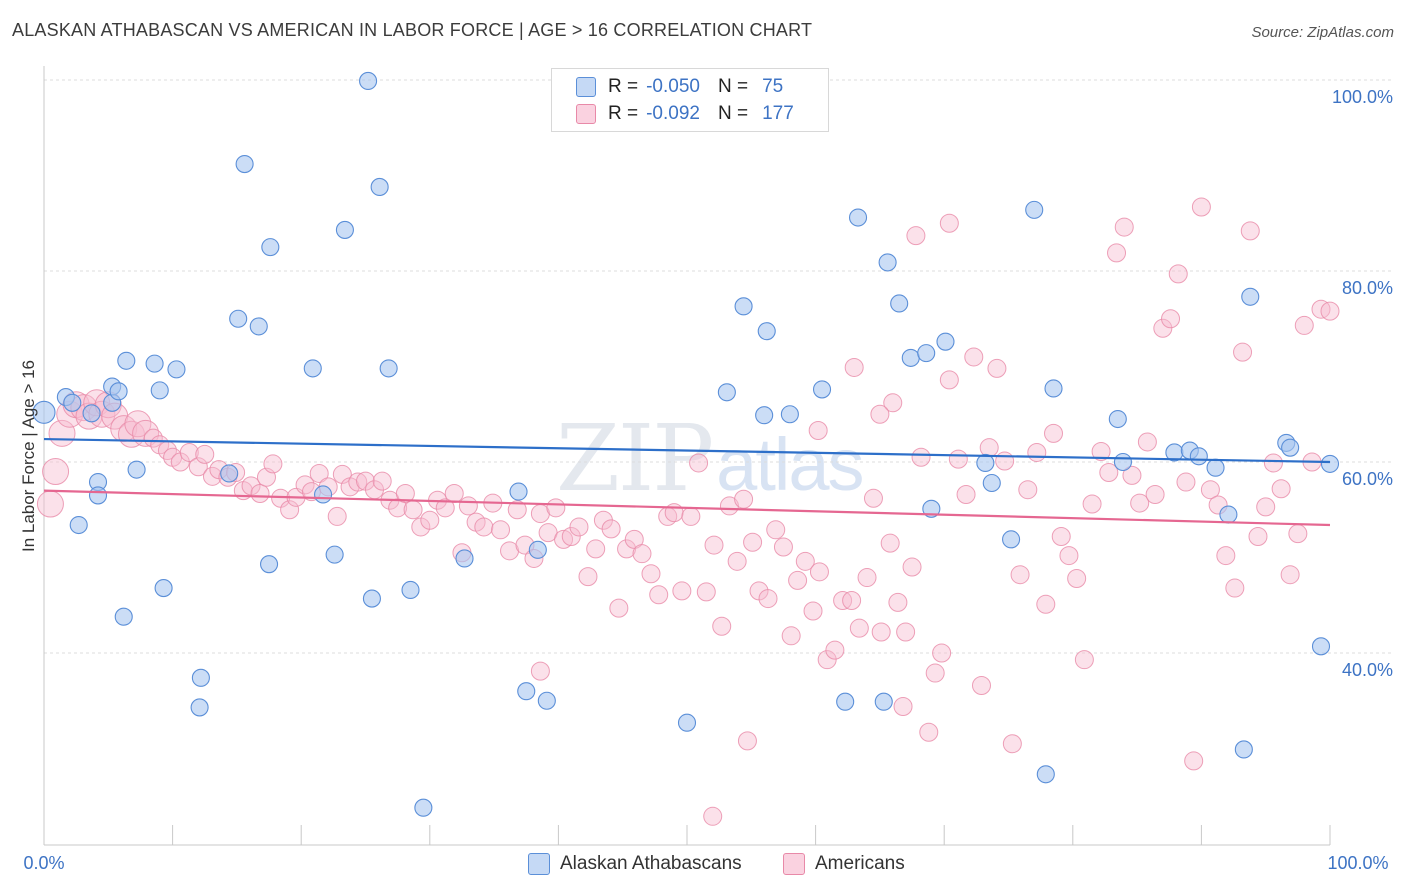 The width and height of the screenshot is (1406, 892). What do you see at coordinates (690, 100) in the screenshot?
I see `correlation-legend: R = -0.050 N = 75 R = -0.092 N = 177` at bounding box center [690, 100].